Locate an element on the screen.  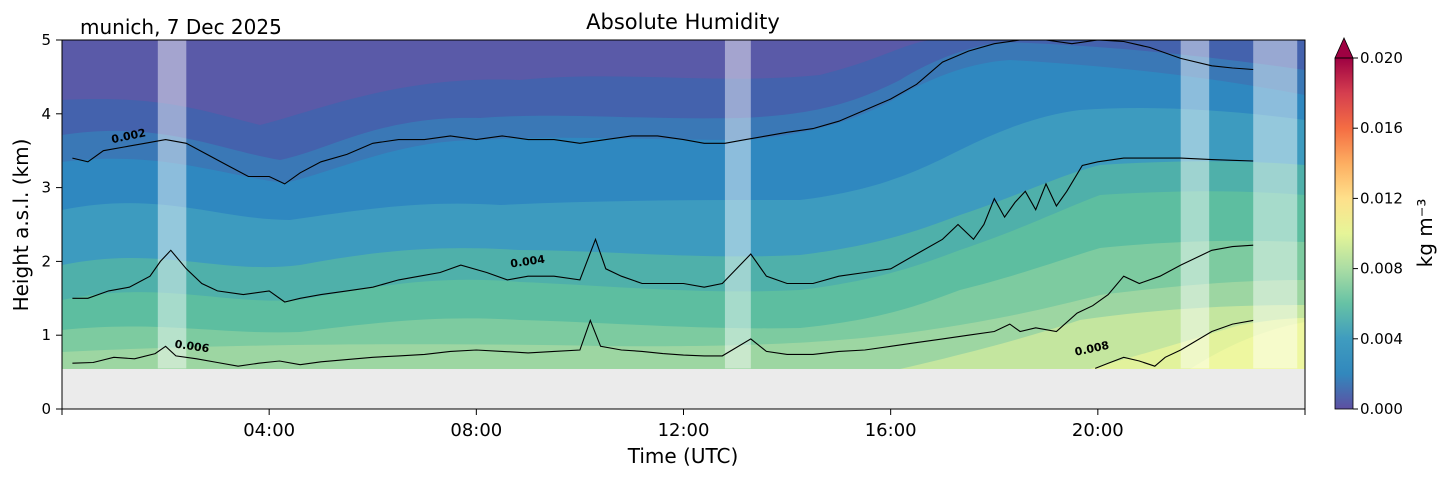
y-tick-label: 2 is located at coordinates (46, 261).